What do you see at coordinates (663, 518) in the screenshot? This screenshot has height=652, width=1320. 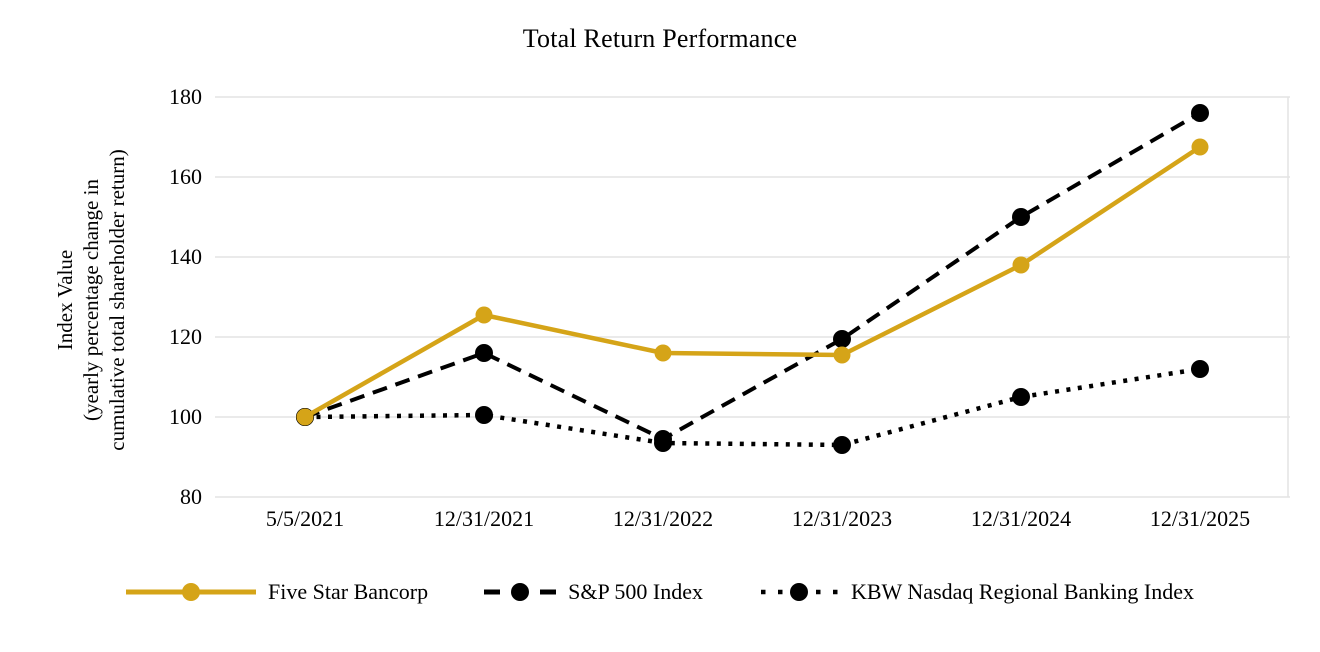 I see `x-tick-label-2: 12/31/2022` at bounding box center [663, 518].